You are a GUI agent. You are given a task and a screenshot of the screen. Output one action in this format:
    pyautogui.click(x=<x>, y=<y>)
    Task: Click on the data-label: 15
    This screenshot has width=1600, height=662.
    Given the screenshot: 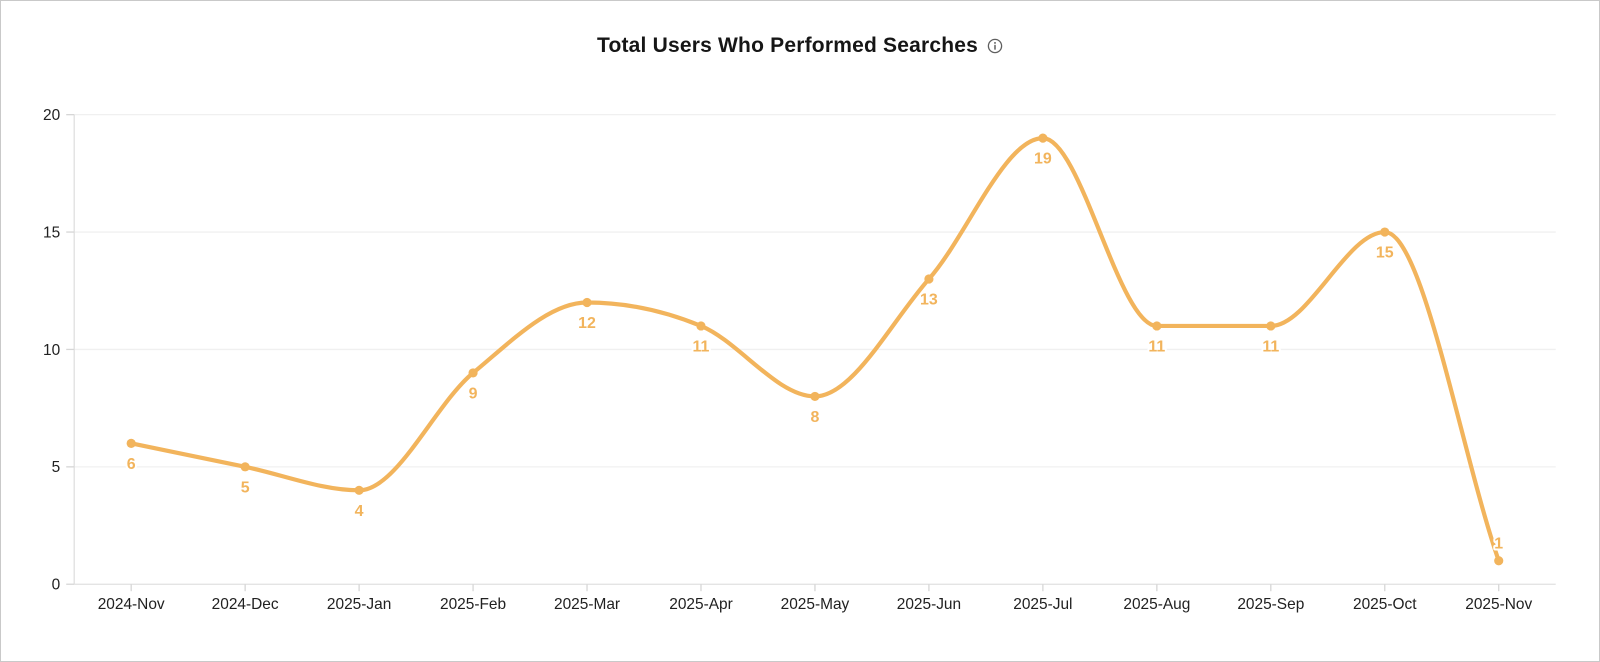 What is the action you would take?
    pyautogui.click(x=1385, y=253)
    